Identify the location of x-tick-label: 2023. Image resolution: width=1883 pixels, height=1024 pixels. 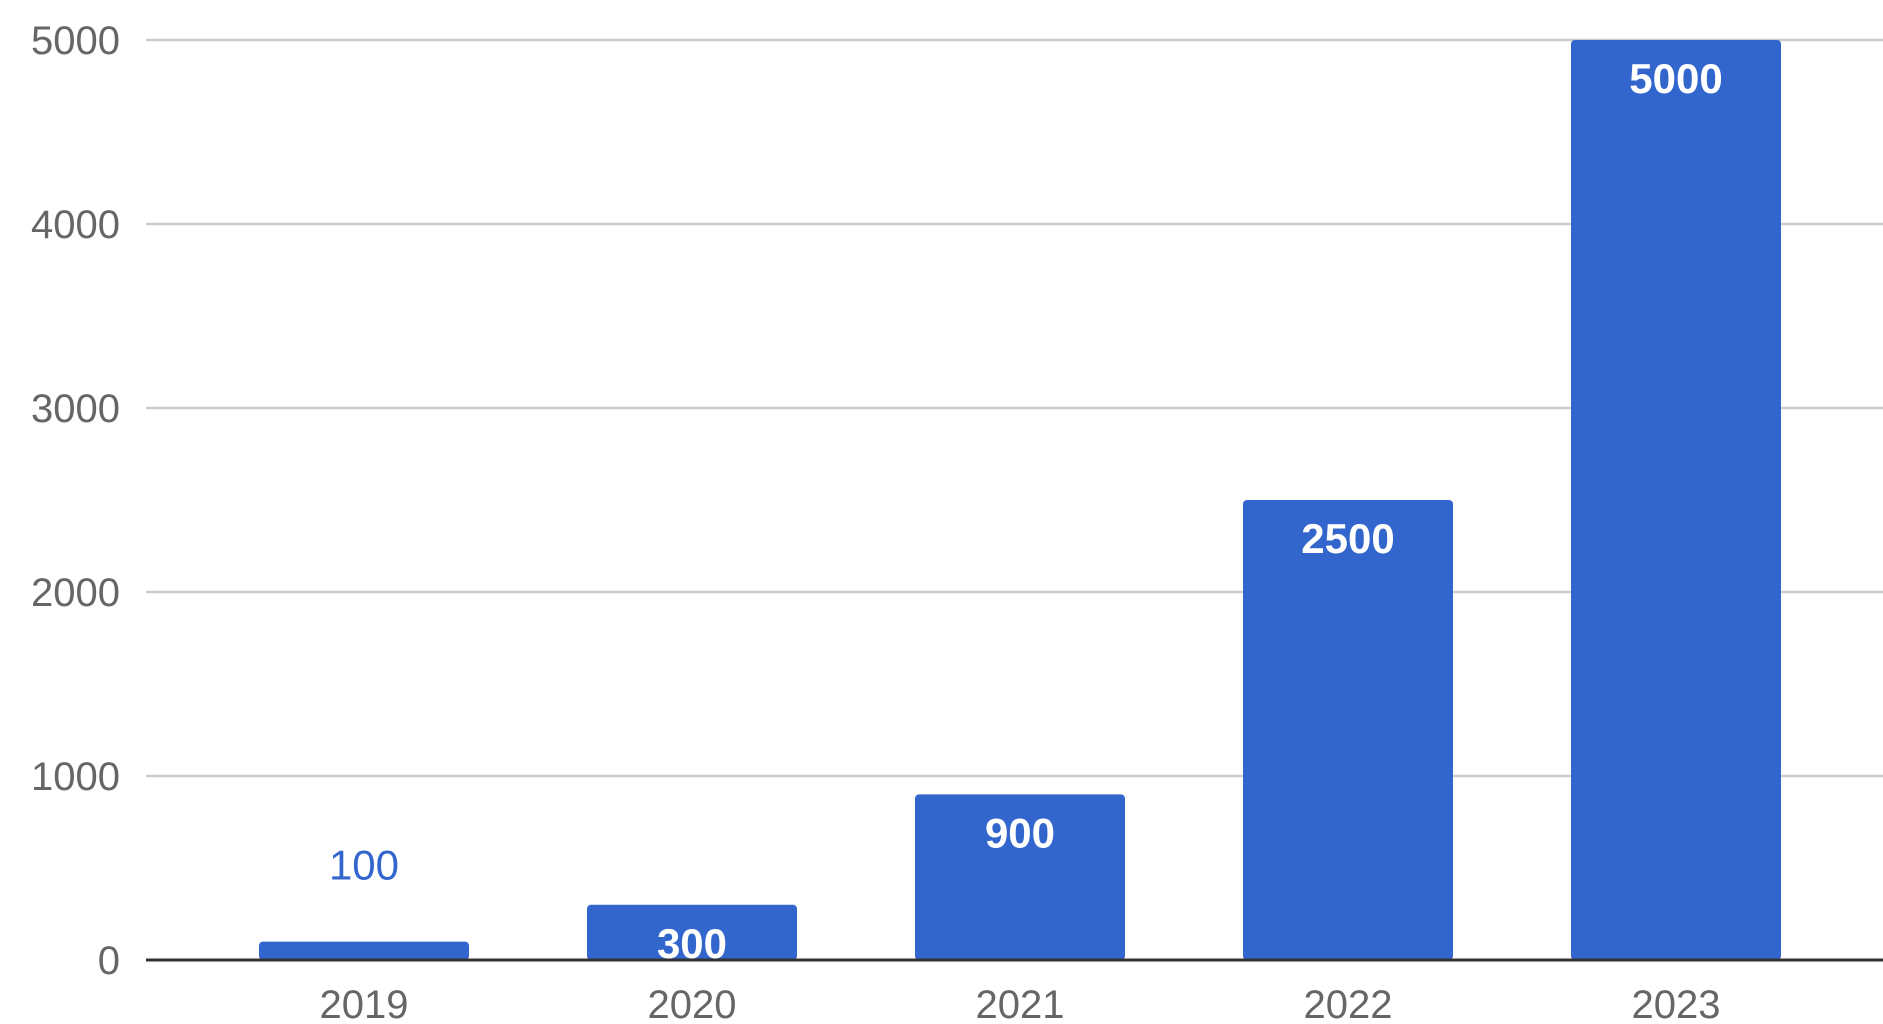
(1676, 1003).